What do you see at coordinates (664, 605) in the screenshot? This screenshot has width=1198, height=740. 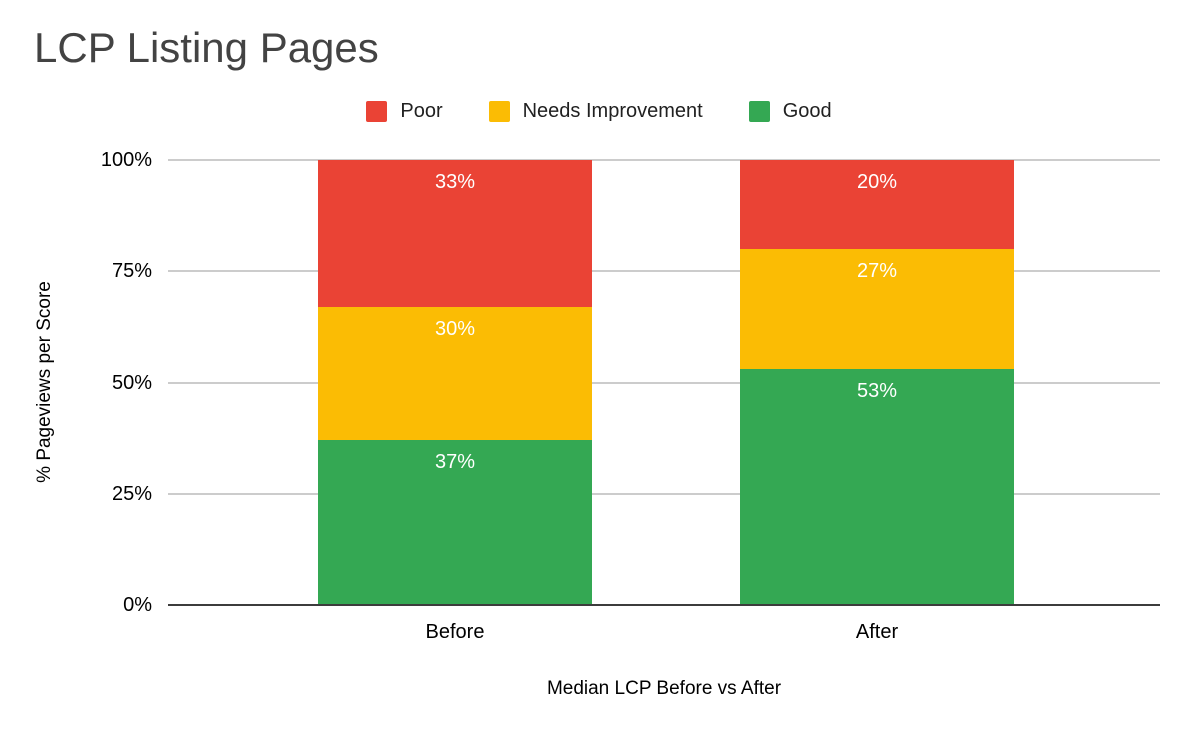 I see `x-axis-baseline` at bounding box center [664, 605].